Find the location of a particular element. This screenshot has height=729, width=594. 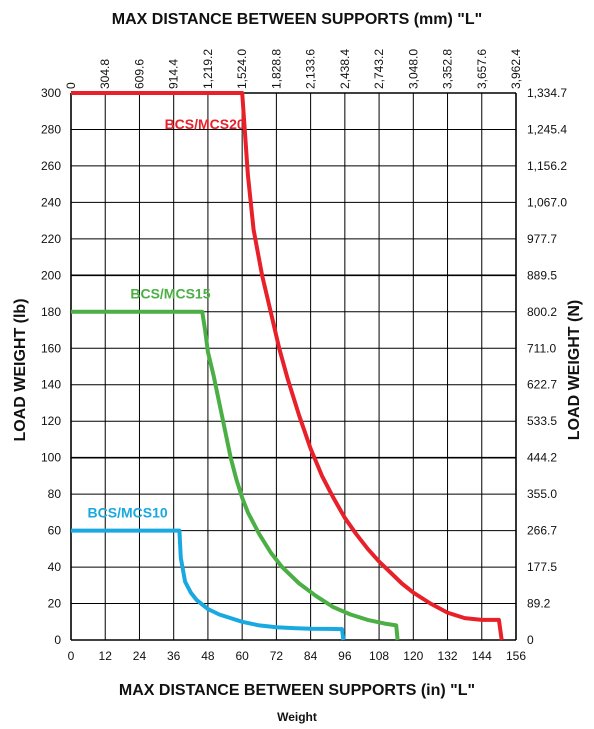

y-tick-label: 100 is located at coordinates (51, 458).